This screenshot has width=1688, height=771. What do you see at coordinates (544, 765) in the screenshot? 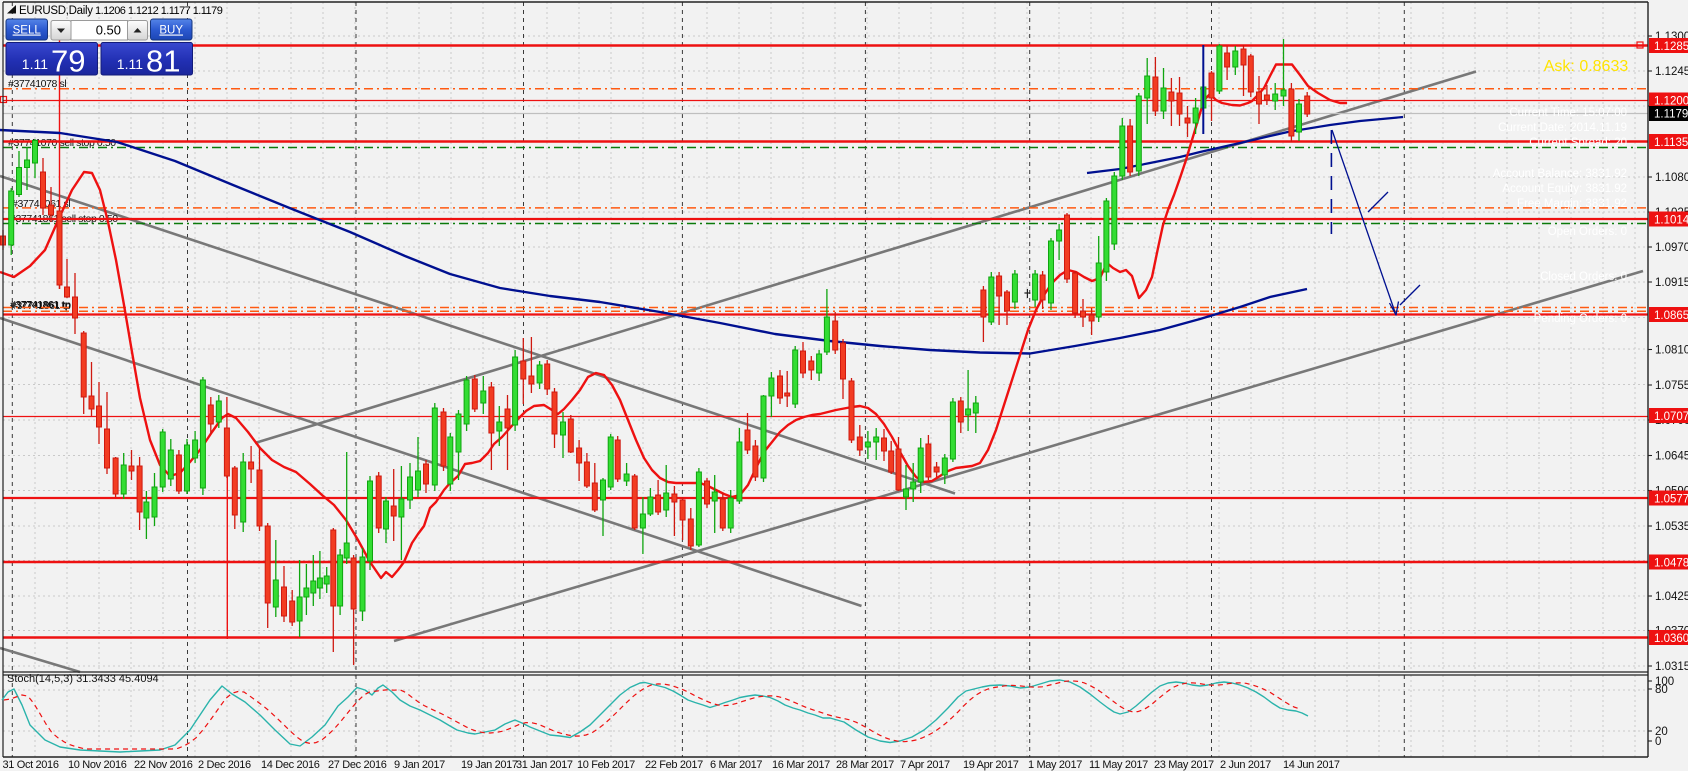
I see `svg-text: 31 Jan 2017` at bounding box center [544, 765].